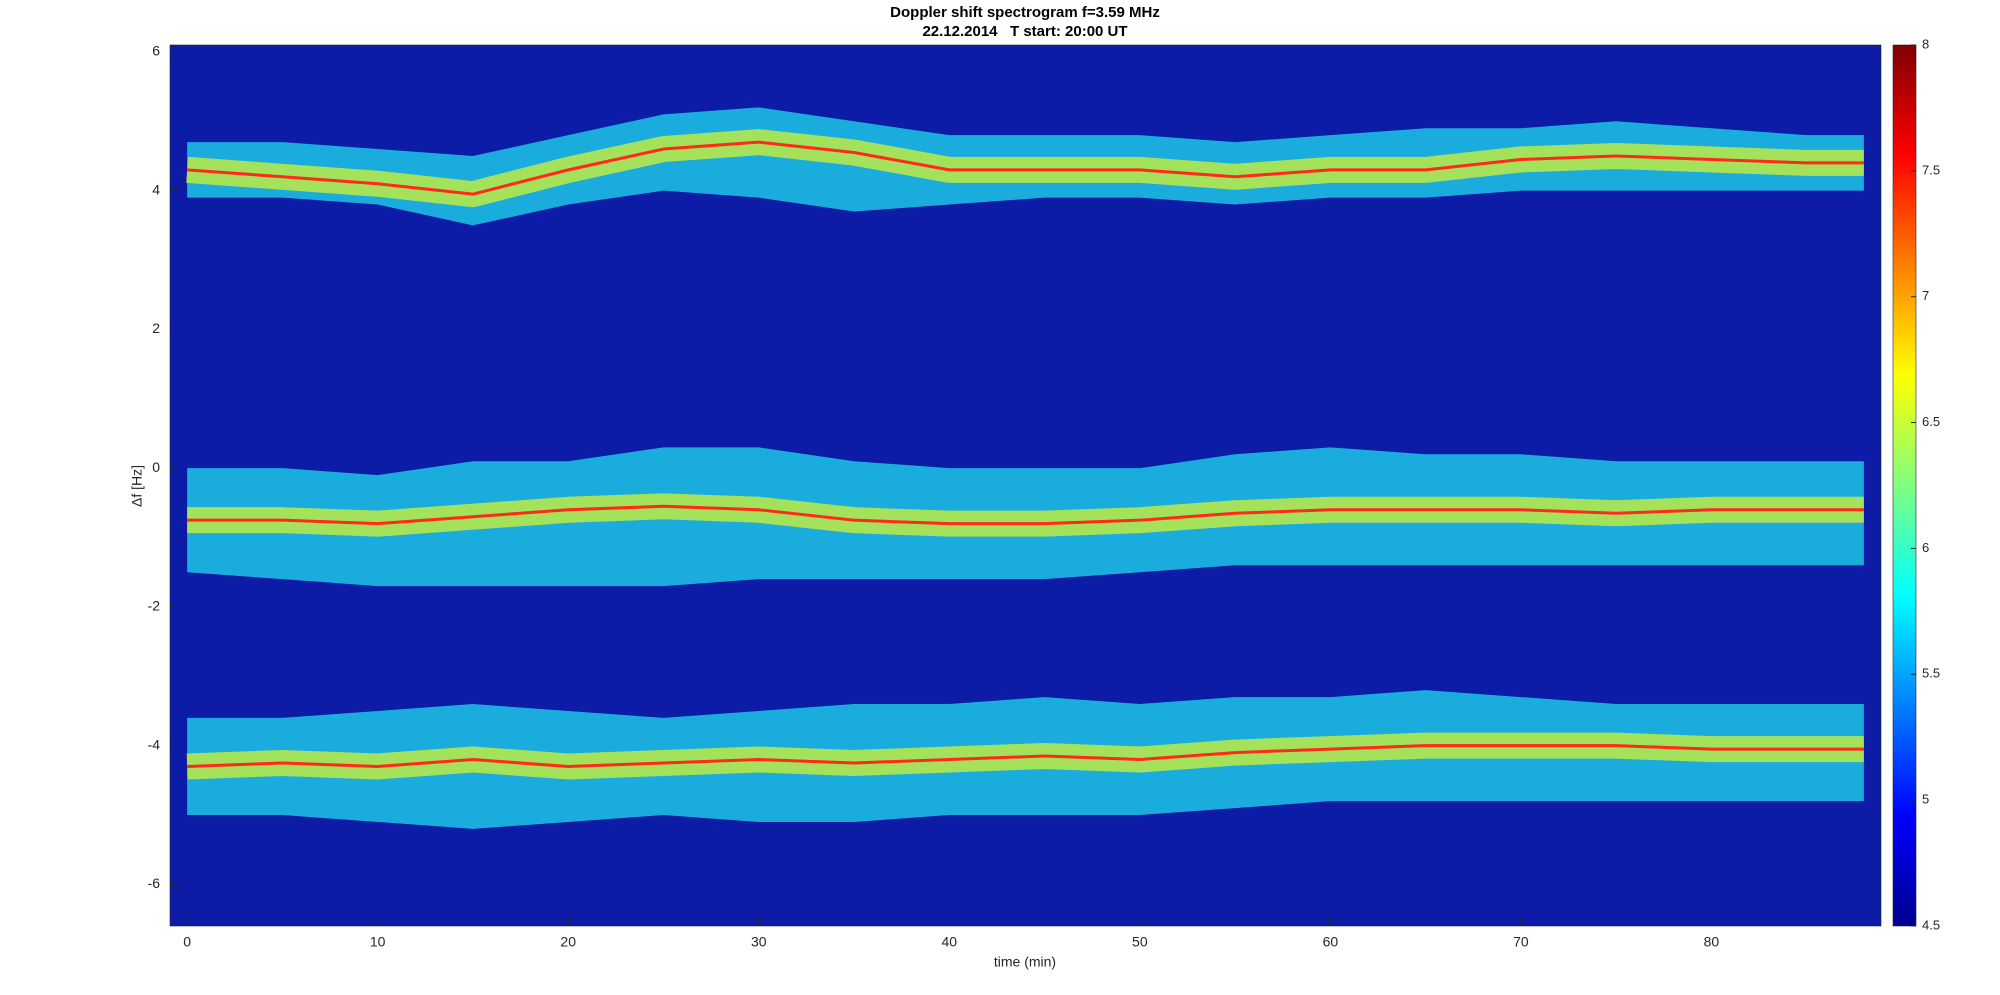  Describe the element at coordinates (1521, 942) in the screenshot. I see `x-tick-label: 70` at that location.